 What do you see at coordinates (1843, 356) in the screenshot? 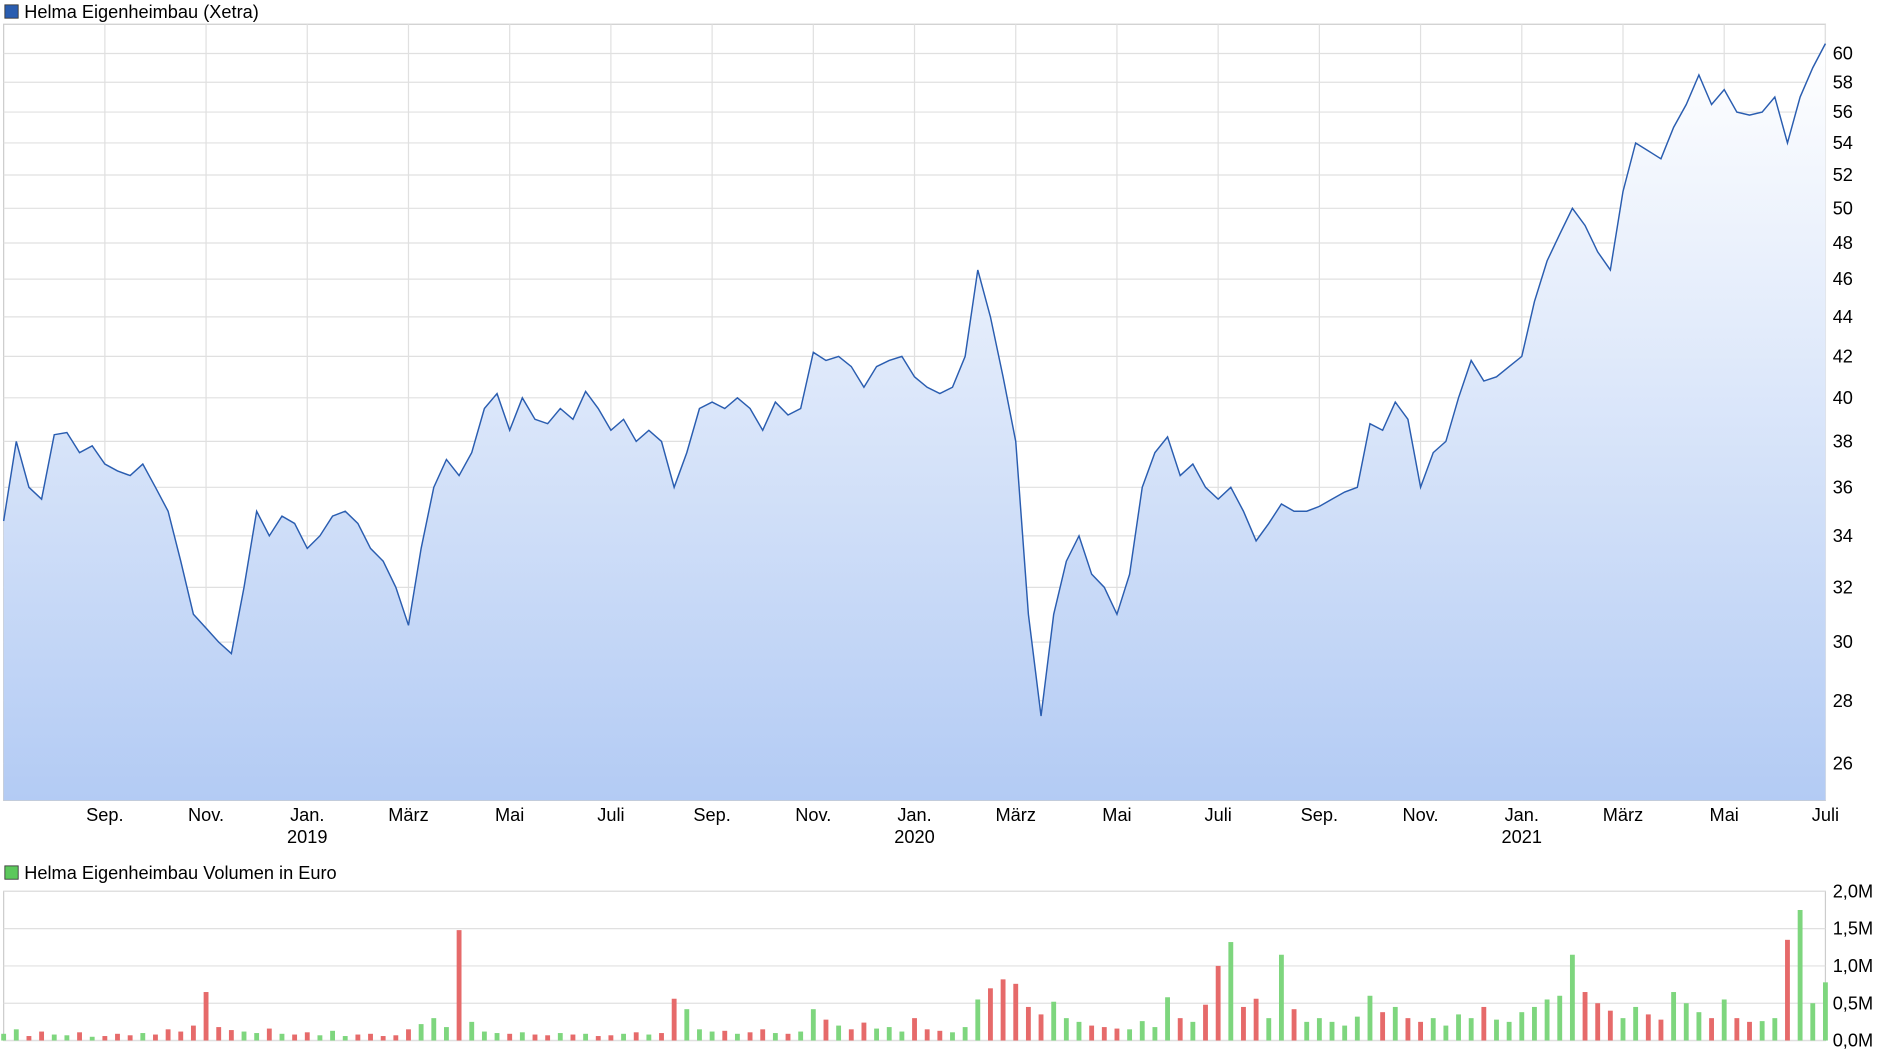
I see `y-tick-label: 42` at bounding box center [1843, 356].